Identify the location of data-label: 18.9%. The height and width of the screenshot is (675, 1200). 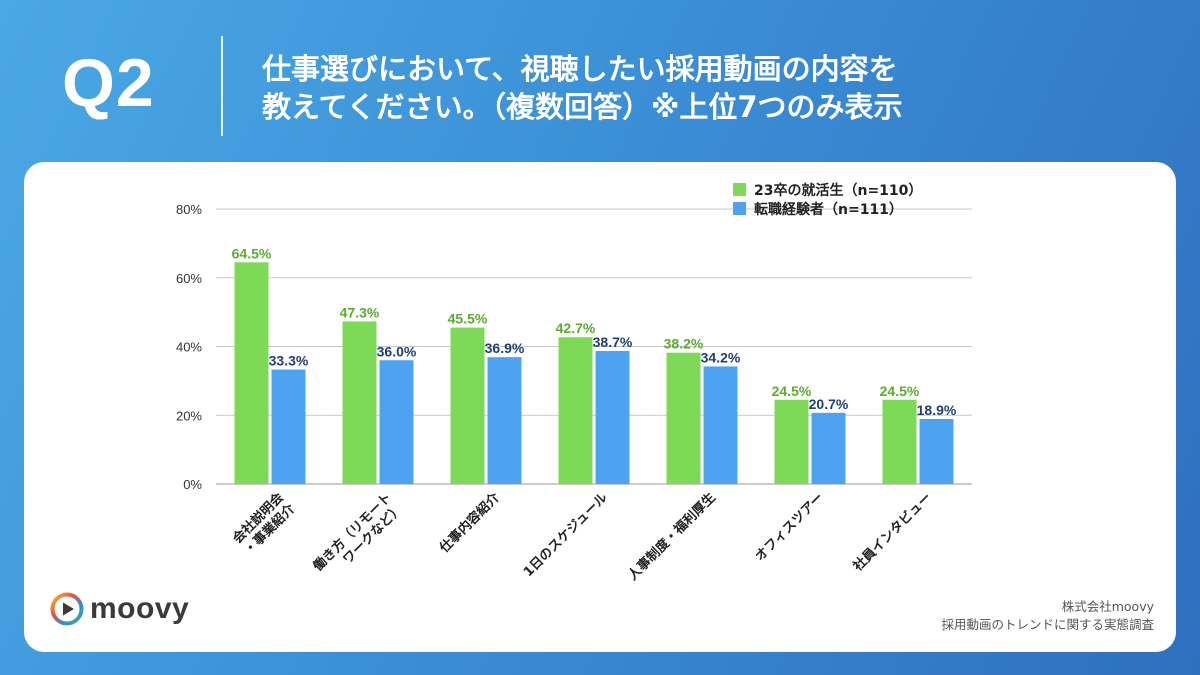
(937, 410).